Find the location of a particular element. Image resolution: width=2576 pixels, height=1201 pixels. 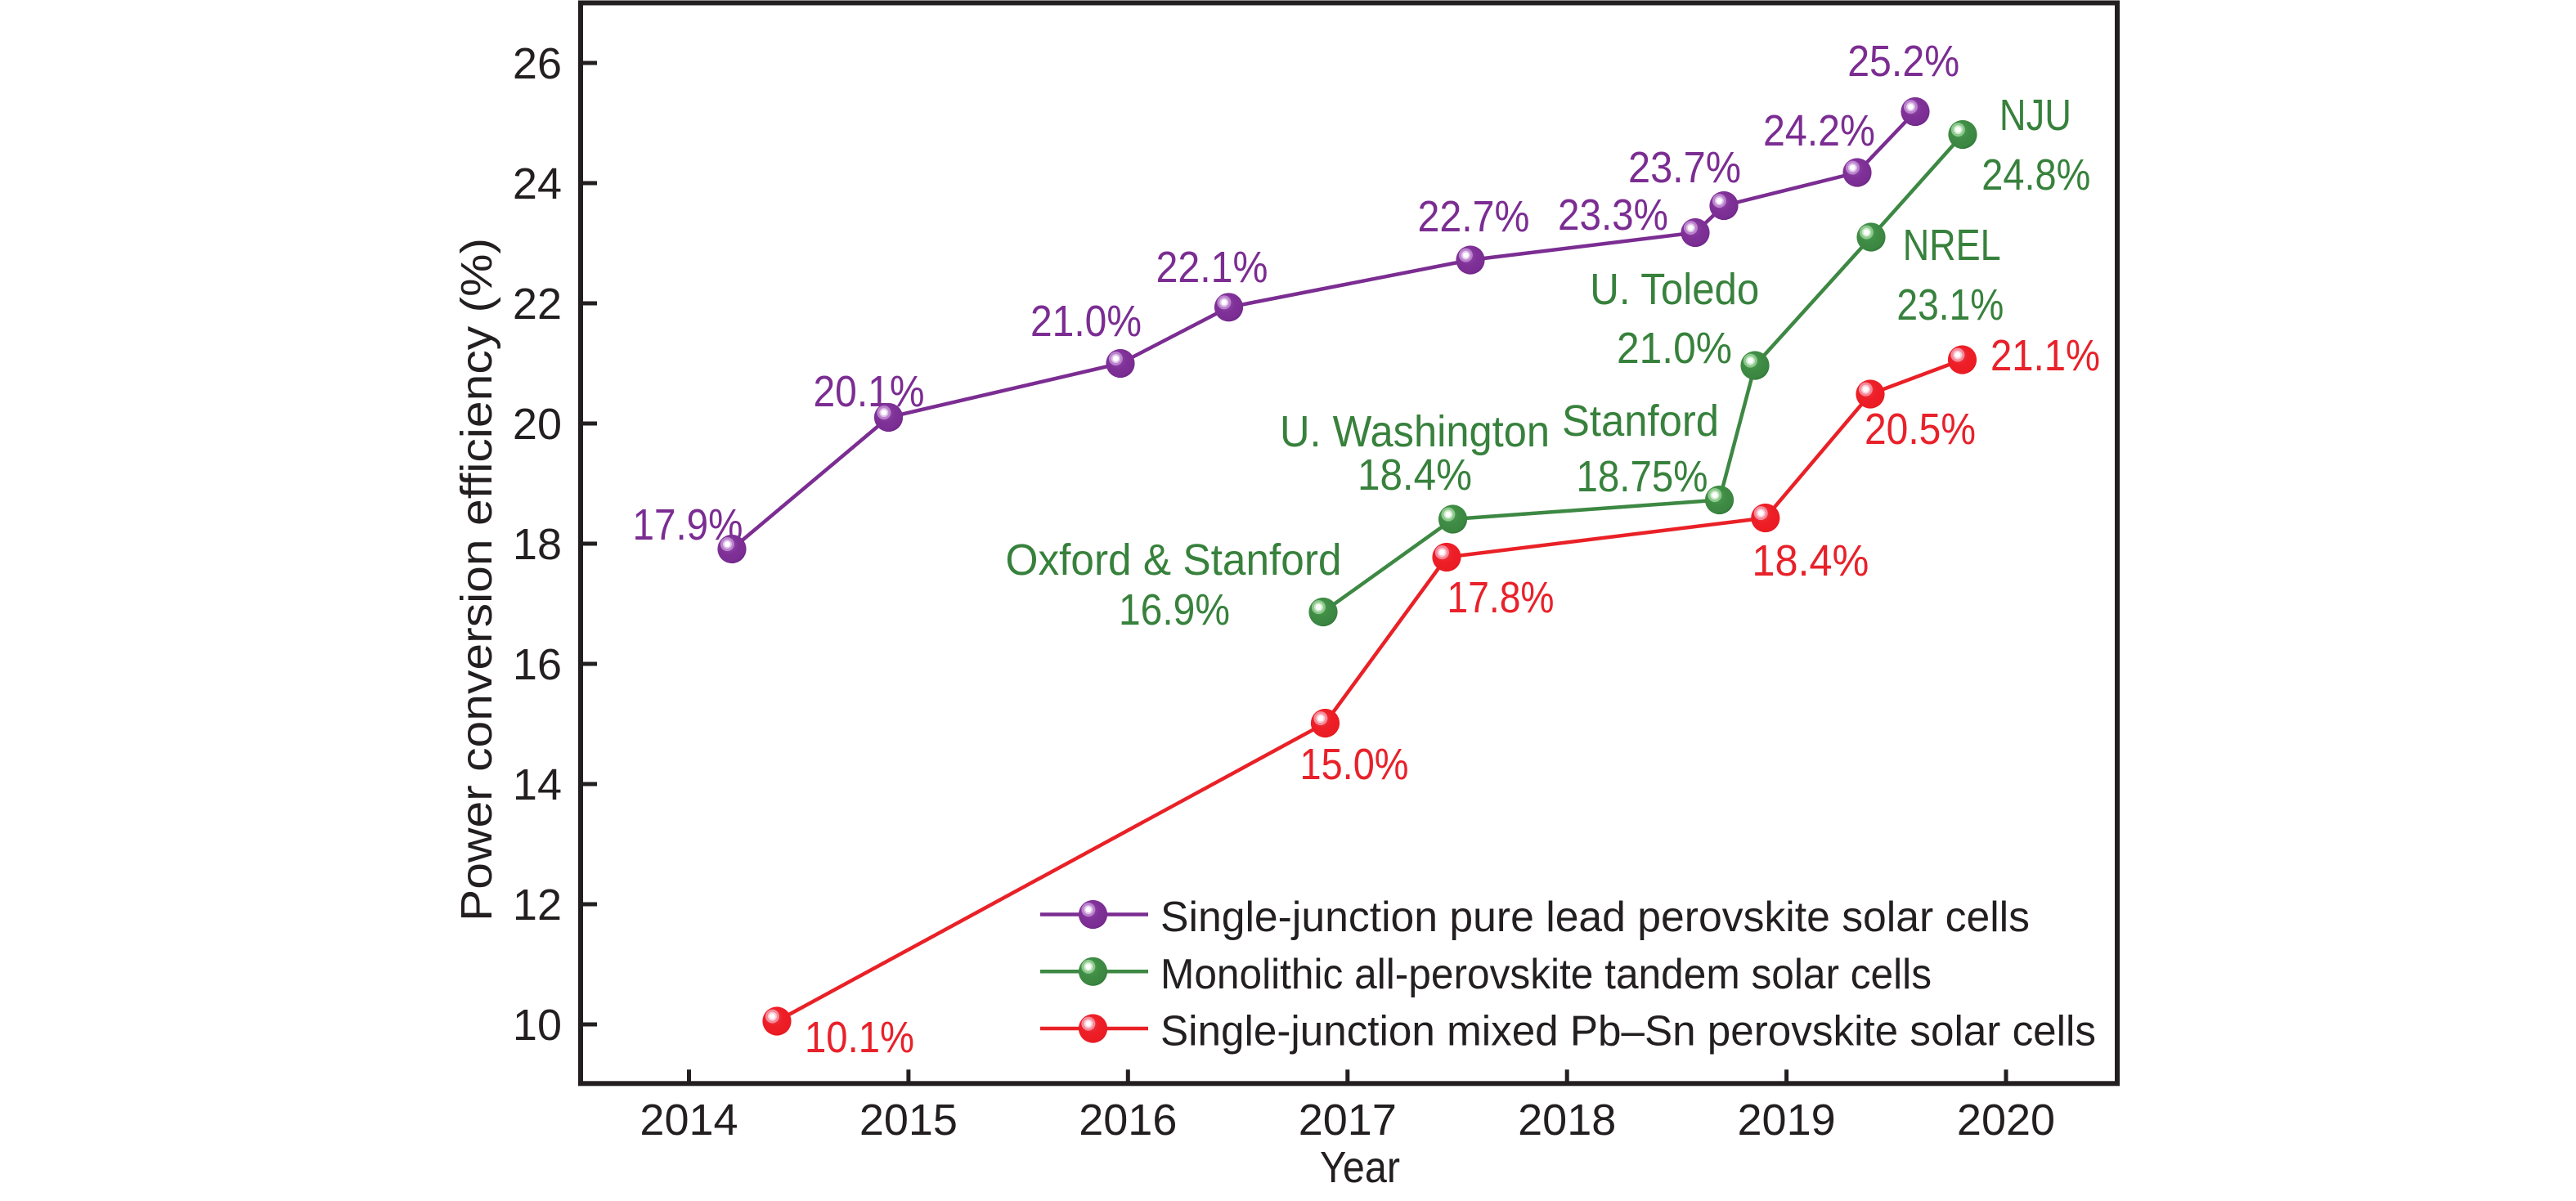

svg-text: 16.9% is located at coordinates (1174, 610).